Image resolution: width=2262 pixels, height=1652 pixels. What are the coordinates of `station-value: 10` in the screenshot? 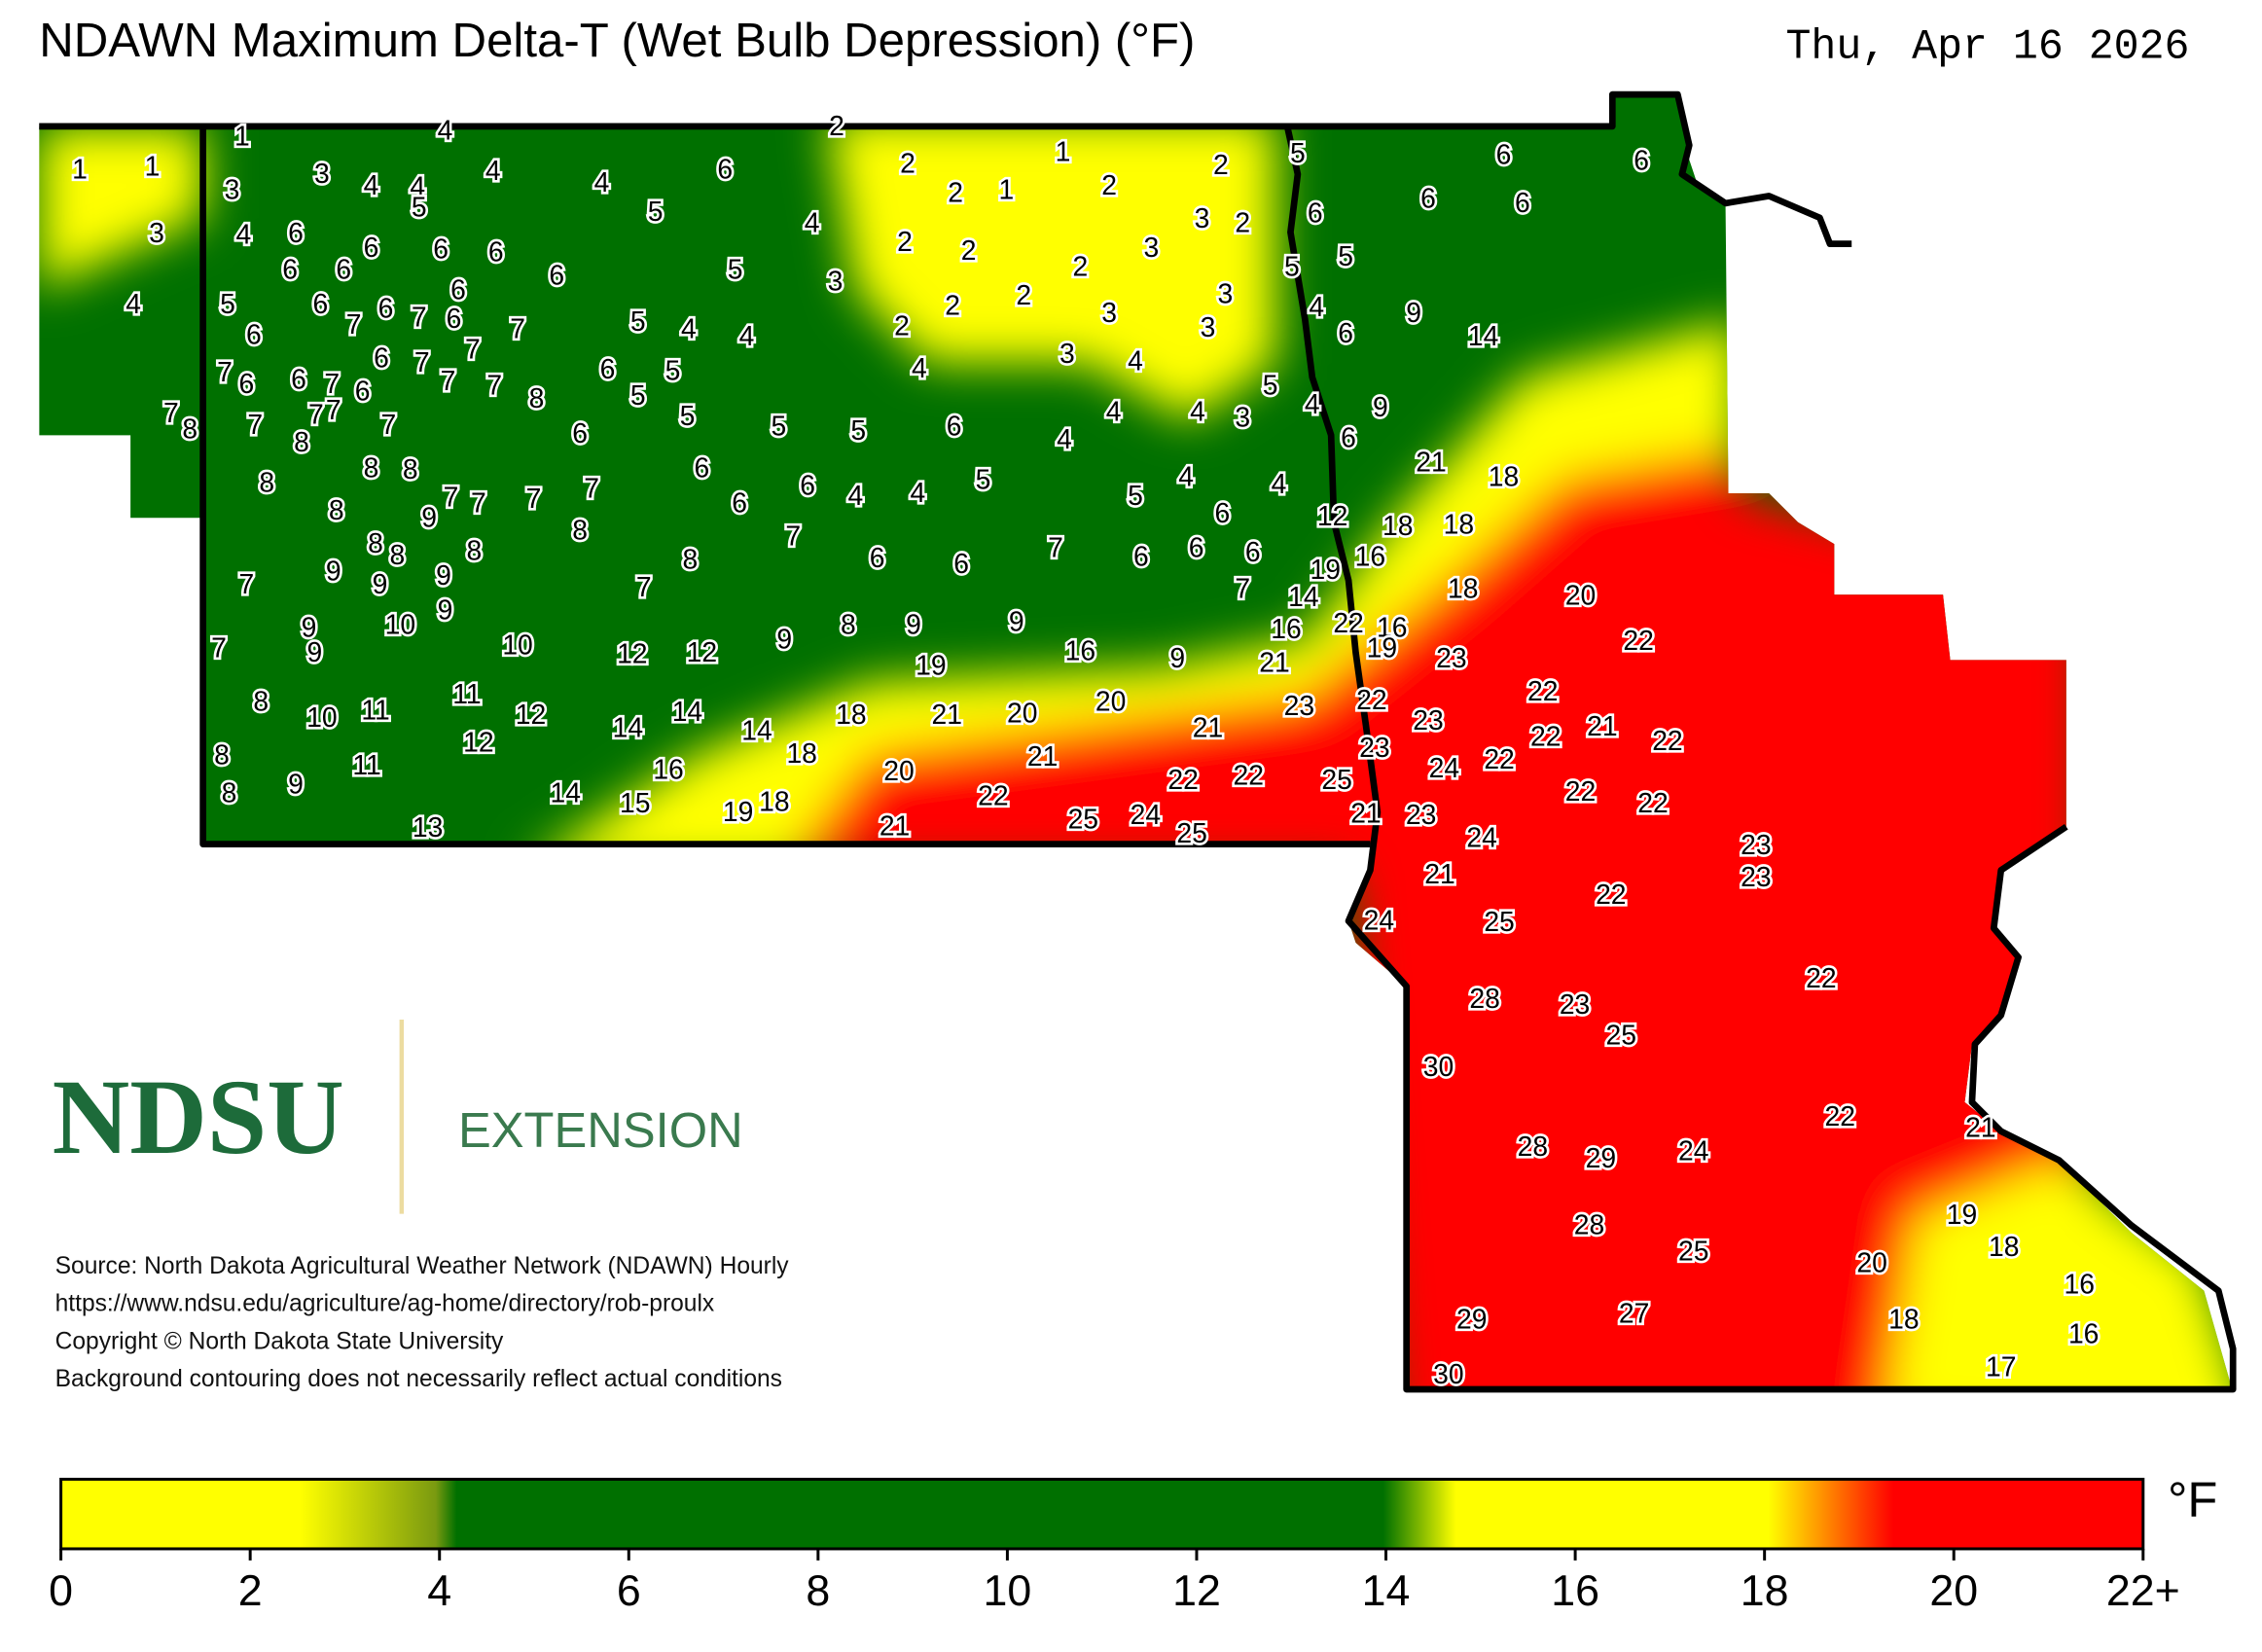 It's located at (321, 717).